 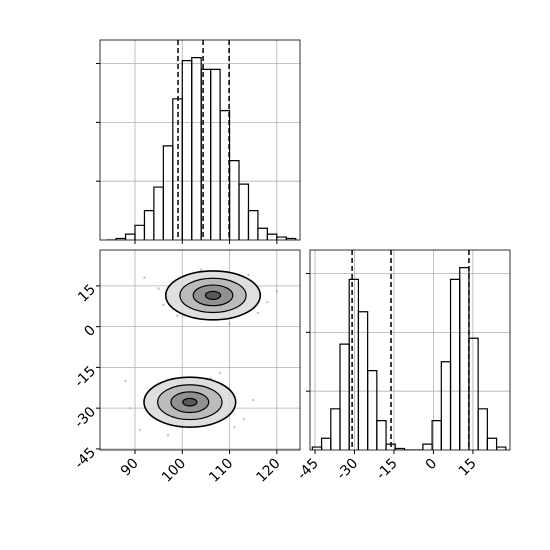 What do you see at coordinates (174, 471) in the screenshot?
I see `x-tick-label: 100` at bounding box center [174, 471].